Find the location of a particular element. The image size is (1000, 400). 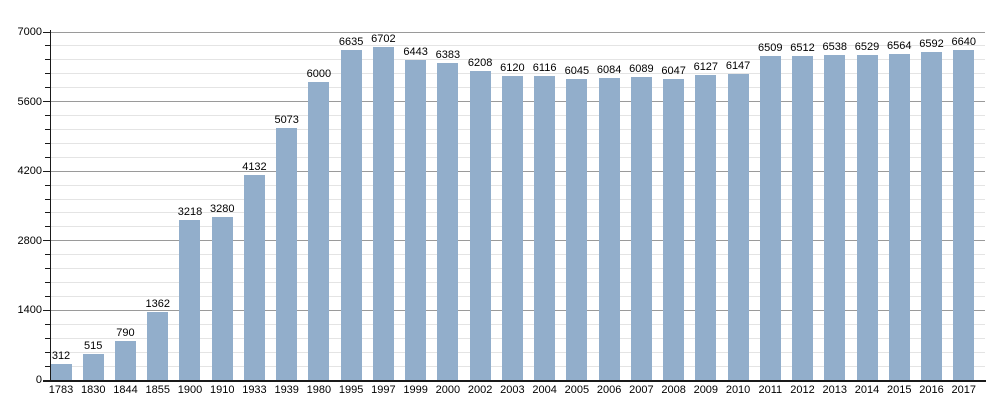

bar-2008 is located at coordinates (674, 229).